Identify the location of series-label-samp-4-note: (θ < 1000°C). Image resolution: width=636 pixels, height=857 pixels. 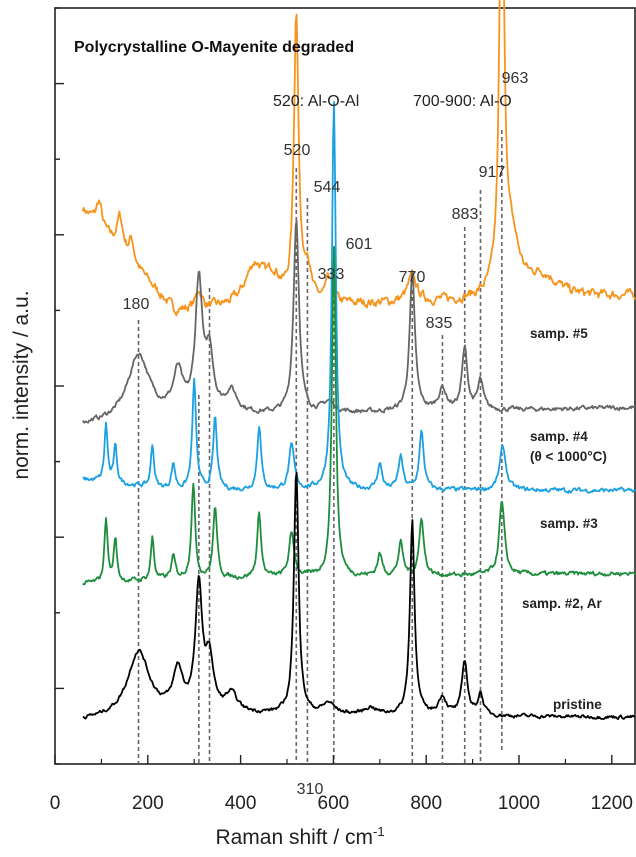
(568, 456).